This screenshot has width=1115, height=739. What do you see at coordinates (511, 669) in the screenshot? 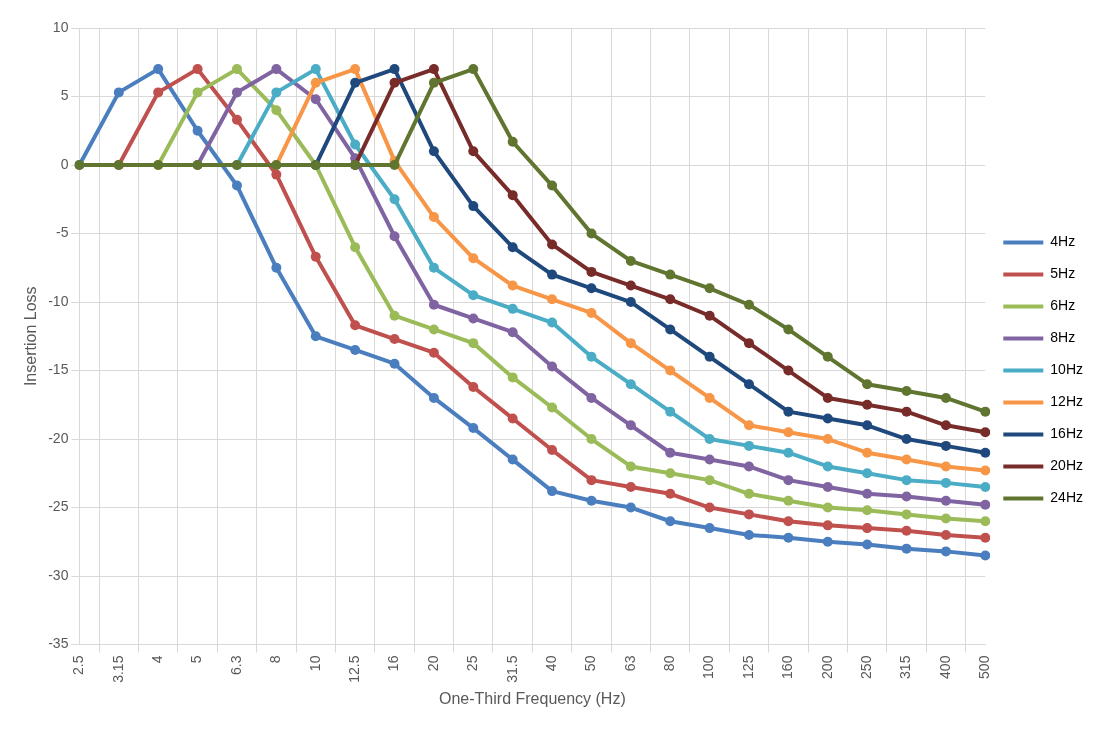
I see `x-tick-label: 31.5` at bounding box center [511, 669].